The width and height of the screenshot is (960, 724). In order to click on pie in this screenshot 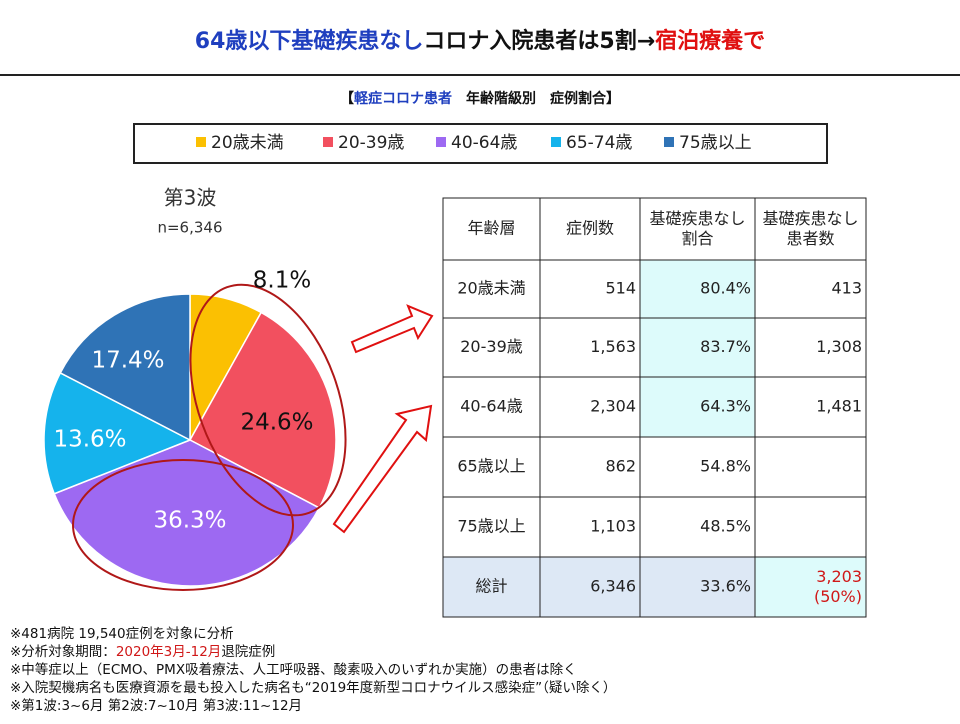, I will do `click(190, 440)`.